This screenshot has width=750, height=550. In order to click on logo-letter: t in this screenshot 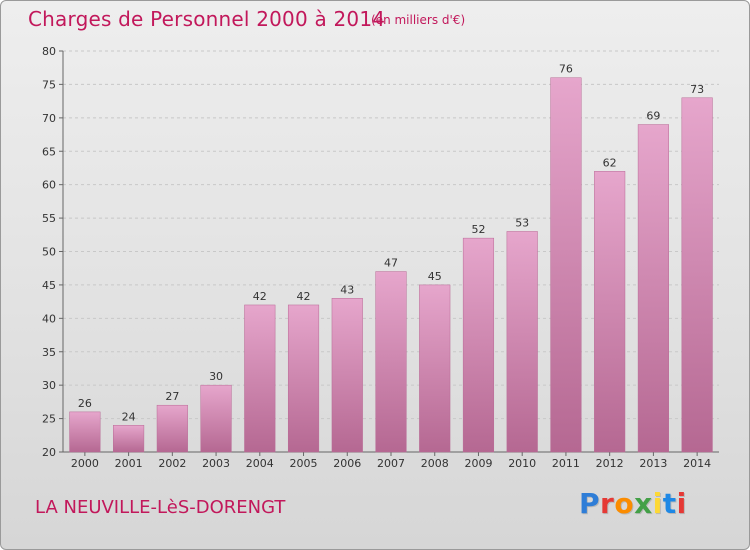, I will do `click(669, 503)`.